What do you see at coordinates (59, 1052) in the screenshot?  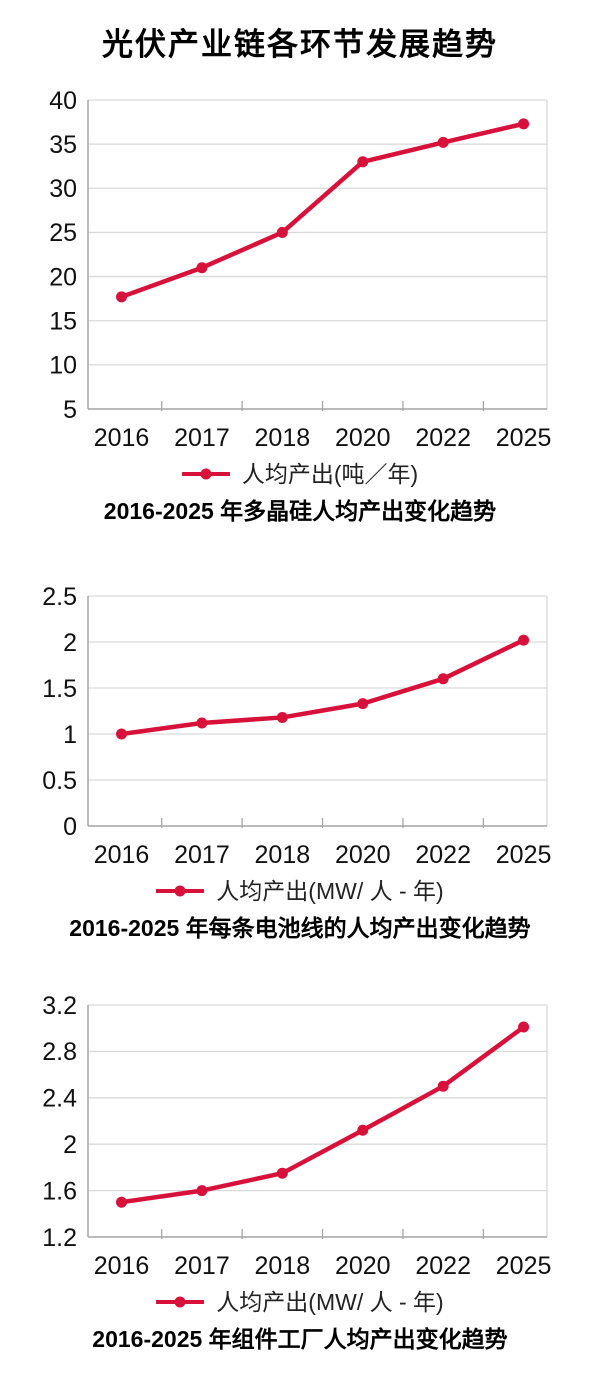 I see `y-axis-label: 2.8` at bounding box center [59, 1052].